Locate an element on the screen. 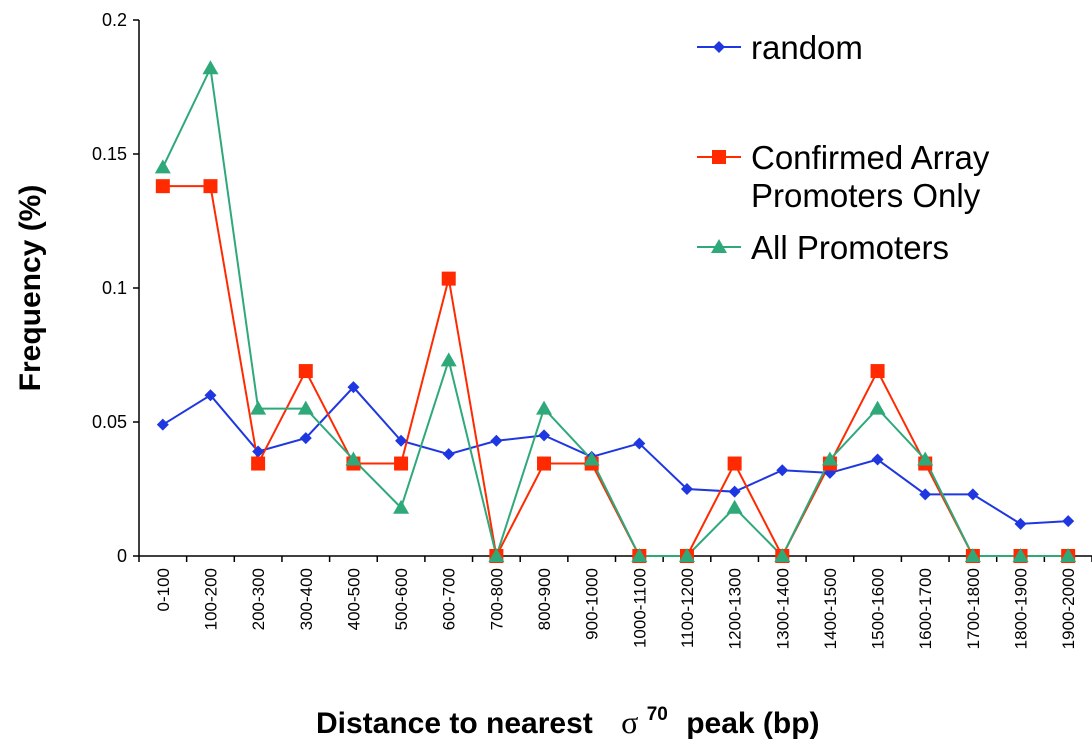 This screenshot has height=743, width=1092. y-tick-label: 0.1 is located at coordinates (114, 288).